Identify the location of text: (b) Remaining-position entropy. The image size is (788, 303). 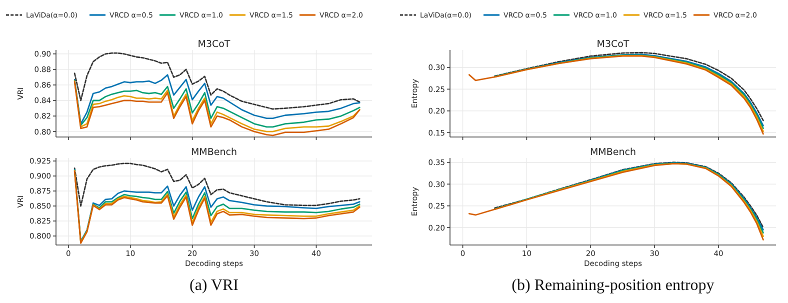
(613, 285).